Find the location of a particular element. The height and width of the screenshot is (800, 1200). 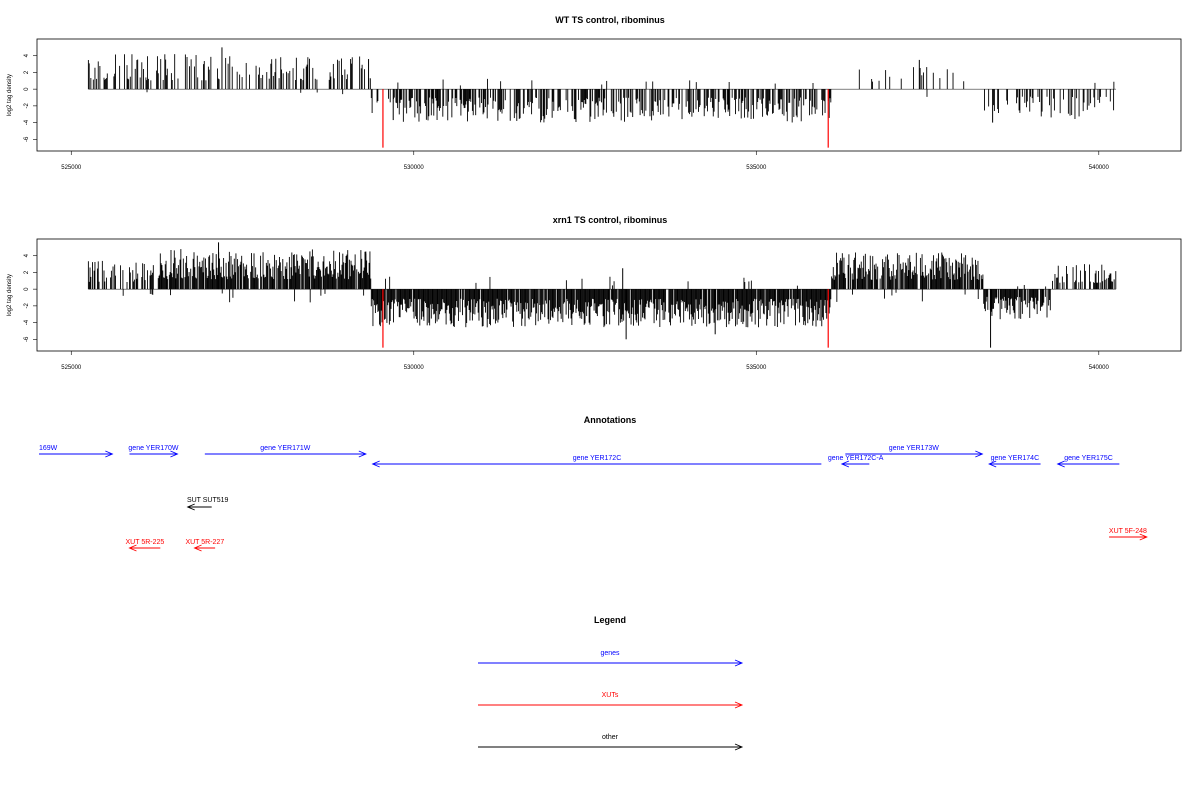

xrn1-track-title: xrn1 TS control, ribominus is located at coordinates (610, 220).